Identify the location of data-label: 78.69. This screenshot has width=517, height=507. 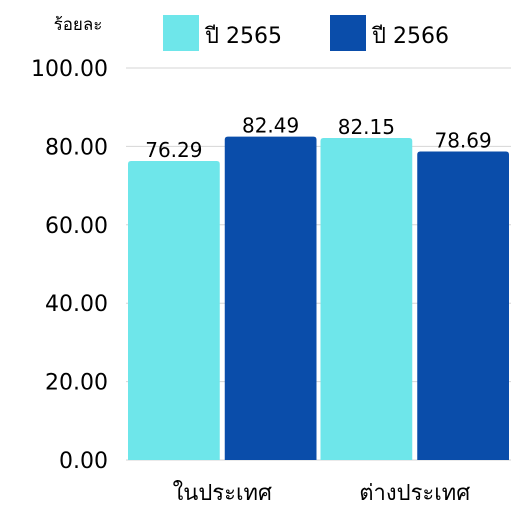
(462, 141).